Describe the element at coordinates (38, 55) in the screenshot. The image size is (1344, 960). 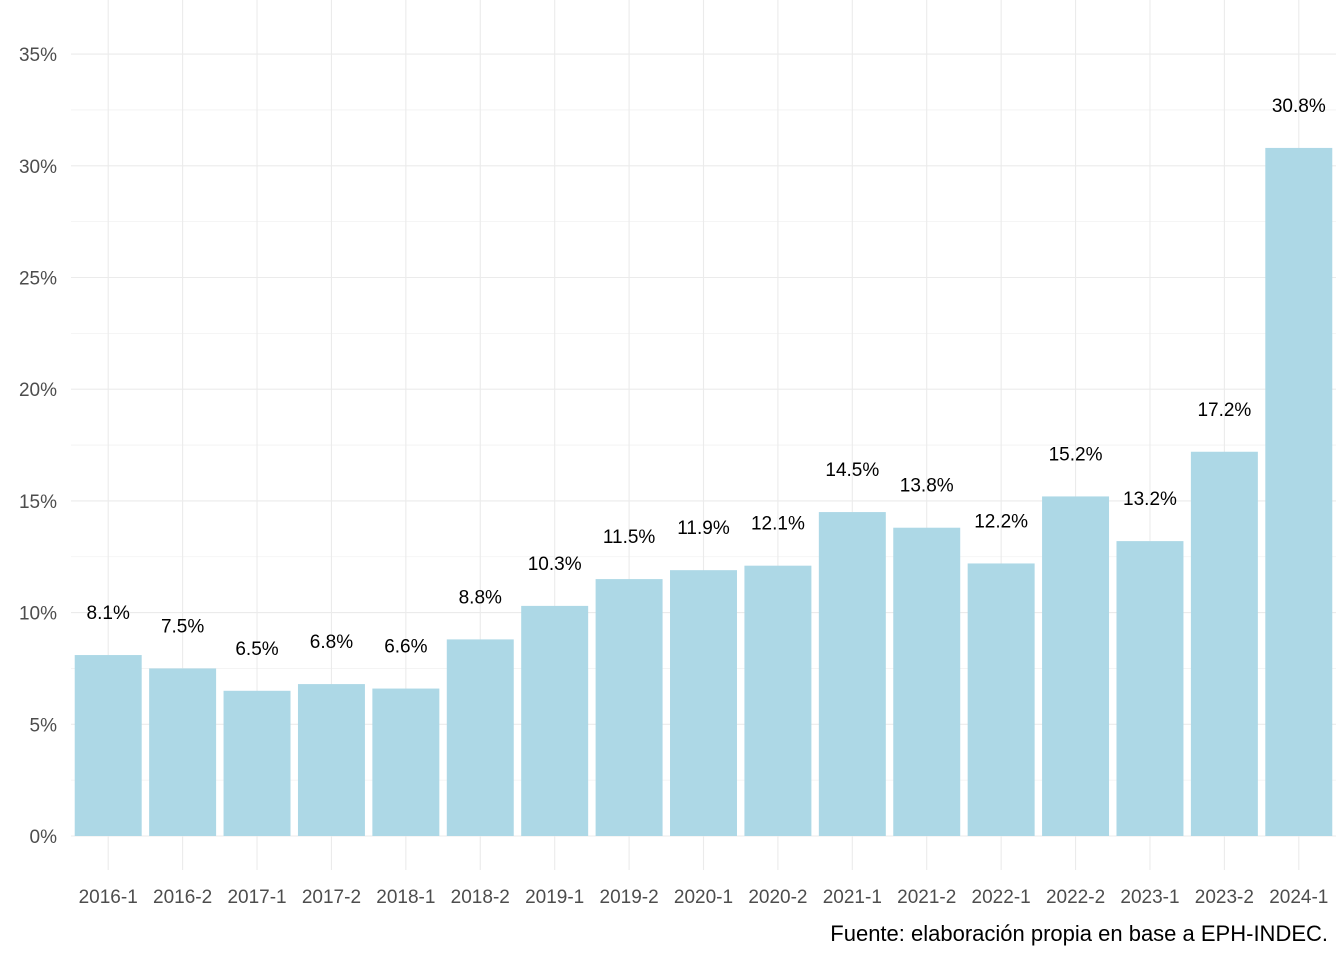
I see `y-tick-label: 35%` at that location.